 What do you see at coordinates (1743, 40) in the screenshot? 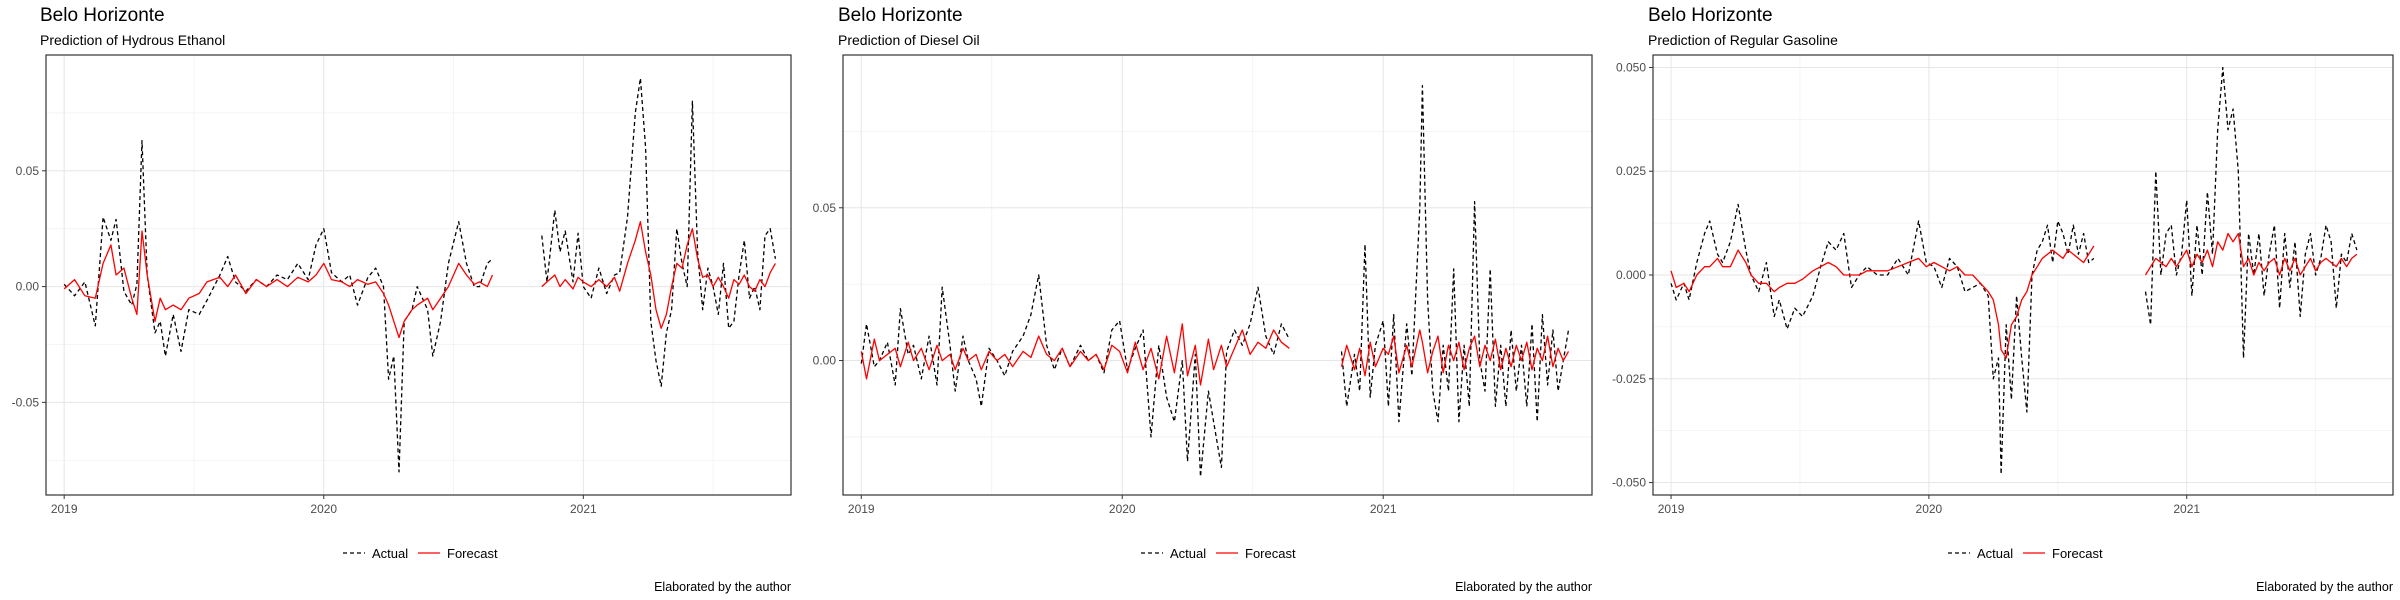
I see `chart-subtitle: Prediction of Regular Gasoline` at bounding box center [1743, 40].